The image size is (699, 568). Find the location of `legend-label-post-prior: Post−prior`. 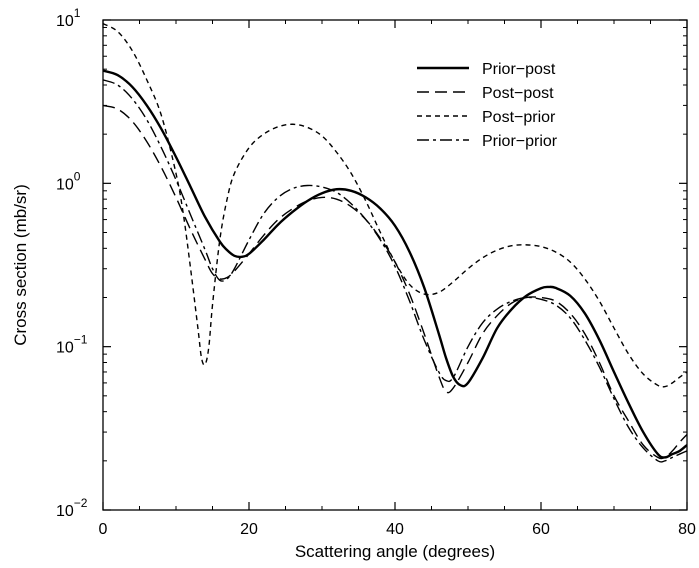

legend-label-post-prior: Post−prior is located at coordinates (519, 117).